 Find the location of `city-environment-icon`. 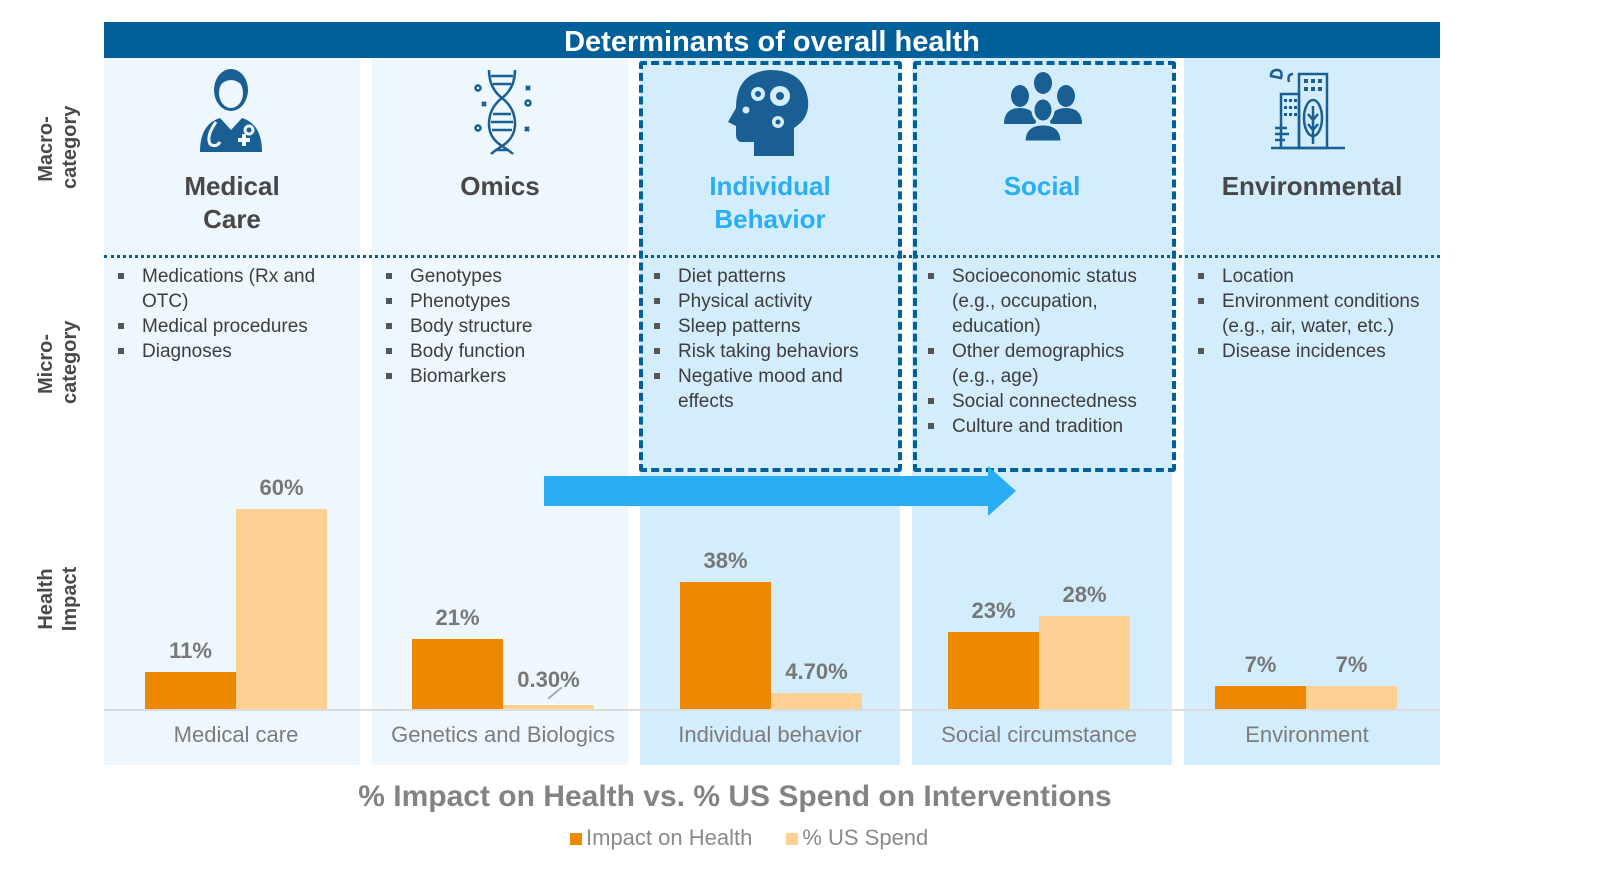

city-environment-icon is located at coordinates (1307, 109).